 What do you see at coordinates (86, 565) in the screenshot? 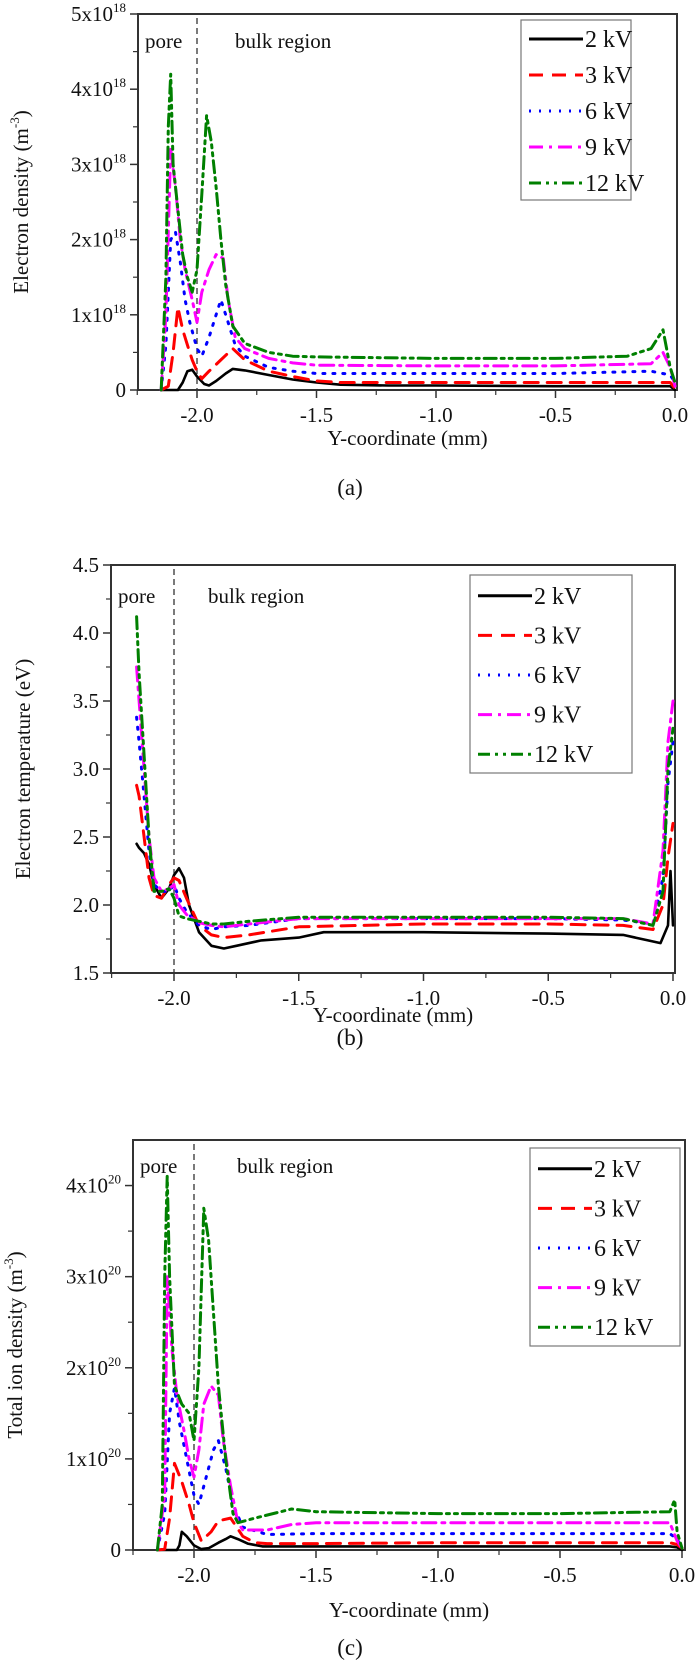
I see `y-tick-base: 4.5` at bounding box center [86, 565].